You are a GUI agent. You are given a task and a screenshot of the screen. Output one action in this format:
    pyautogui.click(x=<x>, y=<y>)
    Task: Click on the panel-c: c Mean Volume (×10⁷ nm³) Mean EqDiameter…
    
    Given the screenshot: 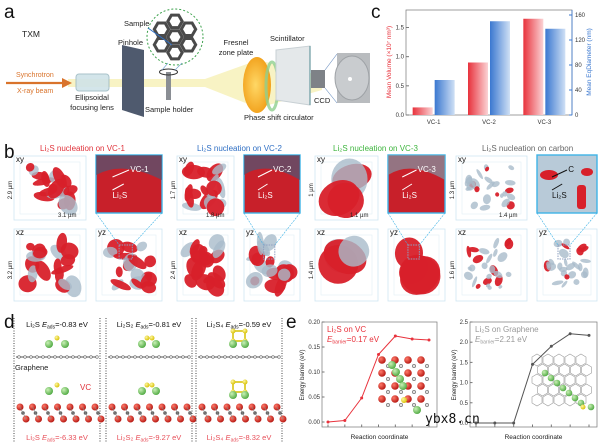 What is the action you would take?
    pyautogui.click(x=482, y=64)
    